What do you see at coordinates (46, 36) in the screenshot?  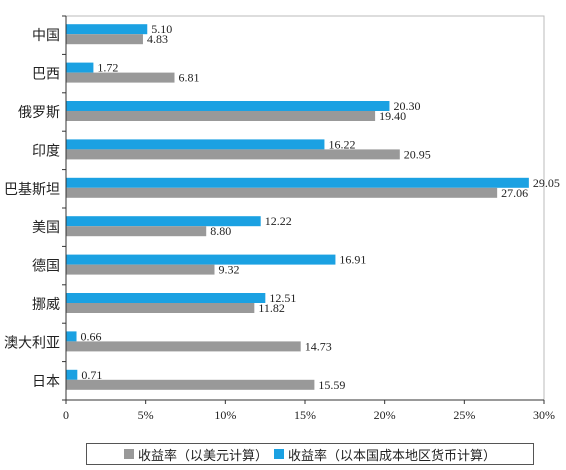 I see `category-label: 中国` at bounding box center [46, 36].